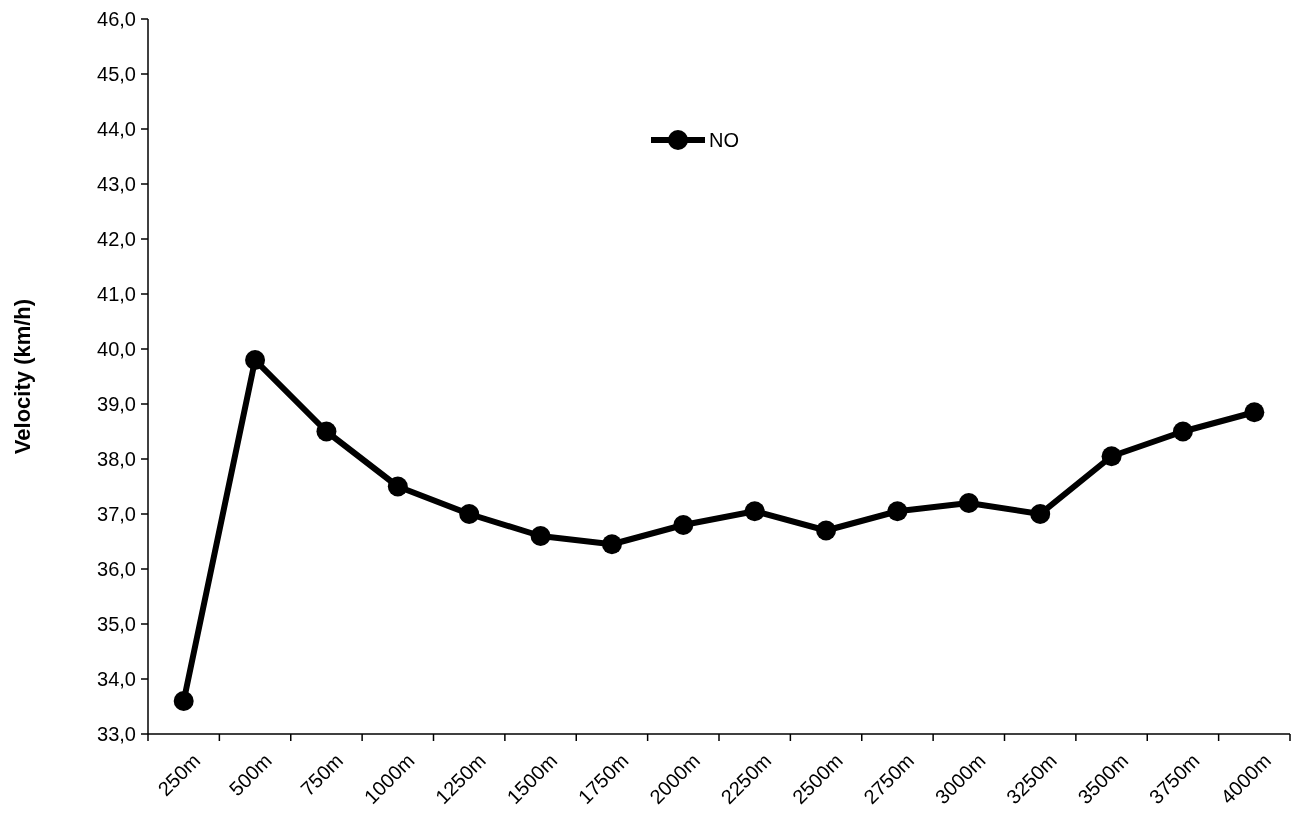 The width and height of the screenshot is (1302, 828). What do you see at coordinates (22, 376) in the screenshot?
I see `y-axis-title: Velocity (km/h)` at bounding box center [22, 376].